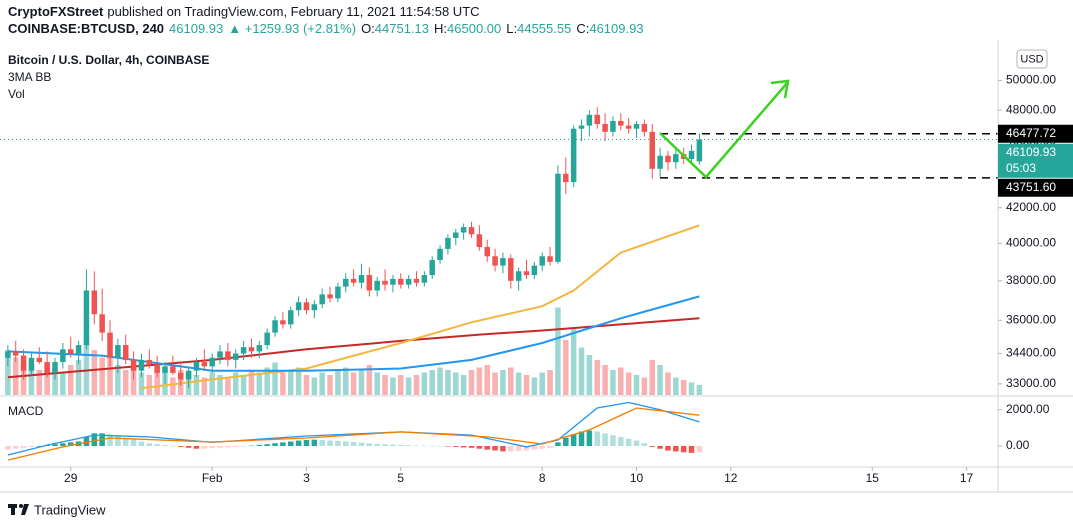 This screenshot has height=529, width=1073. What do you see at coordinates (873, 478) in the screenshot?
I see `x-tick-label: 15` at bounding box center [873, 478].